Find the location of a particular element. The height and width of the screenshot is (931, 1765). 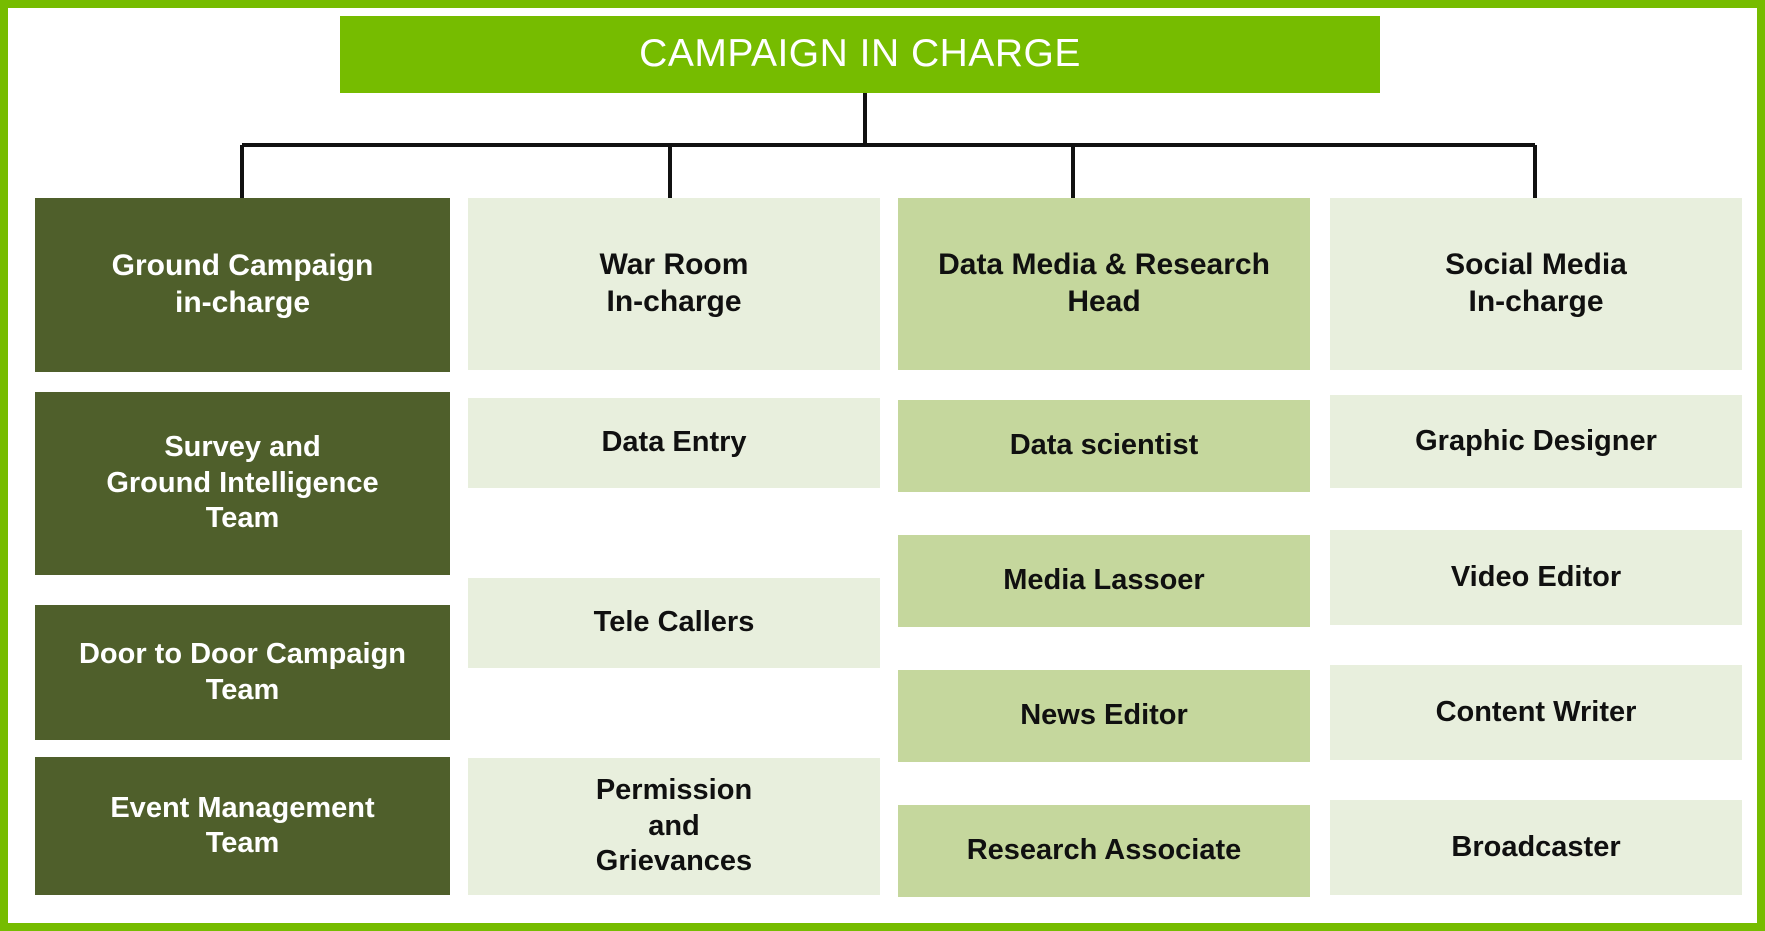

node-war-room-in-charge: War Room In-charge is located at coordinates (674, 284).